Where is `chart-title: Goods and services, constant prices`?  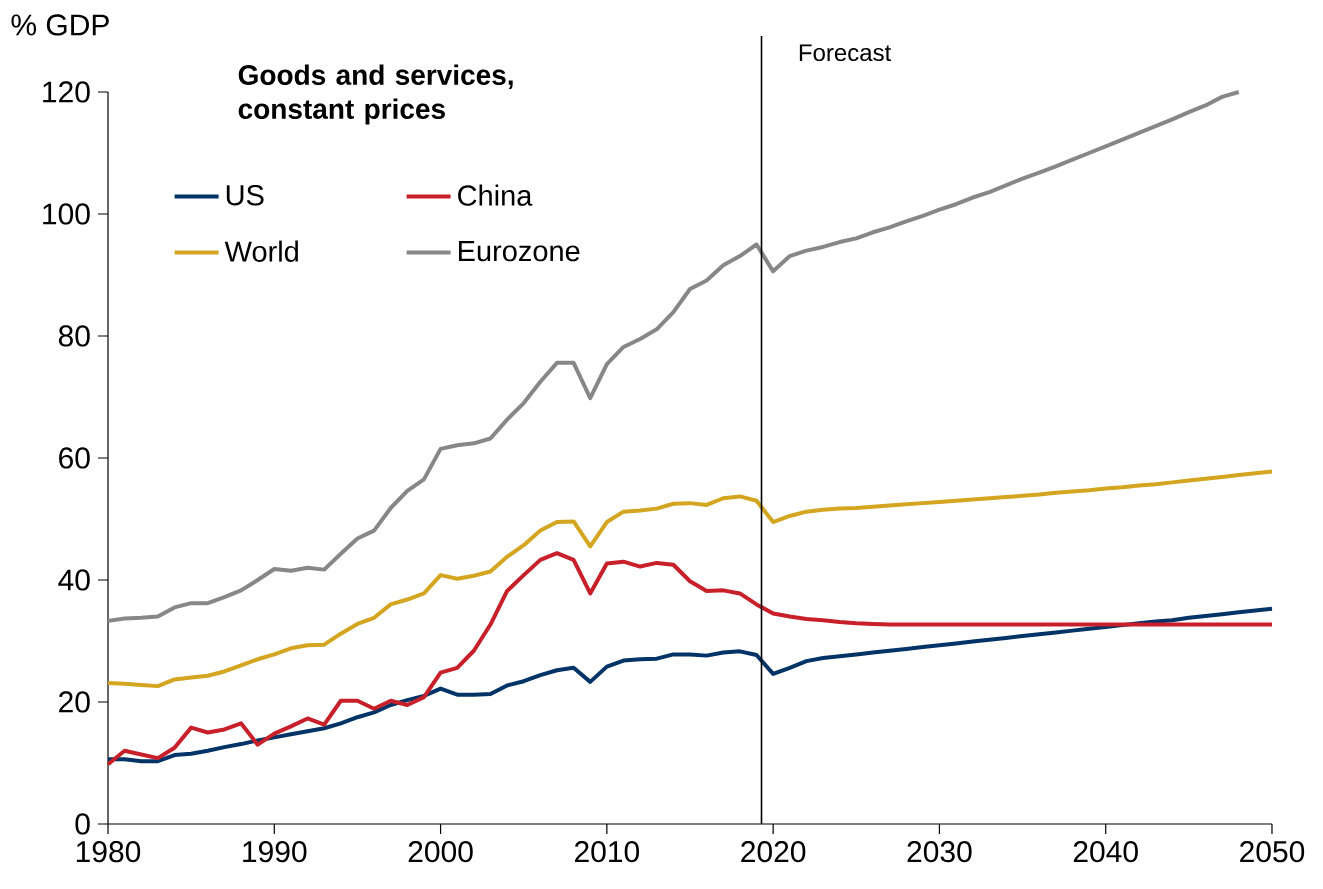 chart-title: Goods and services, constant prices is located at coordinates (375, 94).